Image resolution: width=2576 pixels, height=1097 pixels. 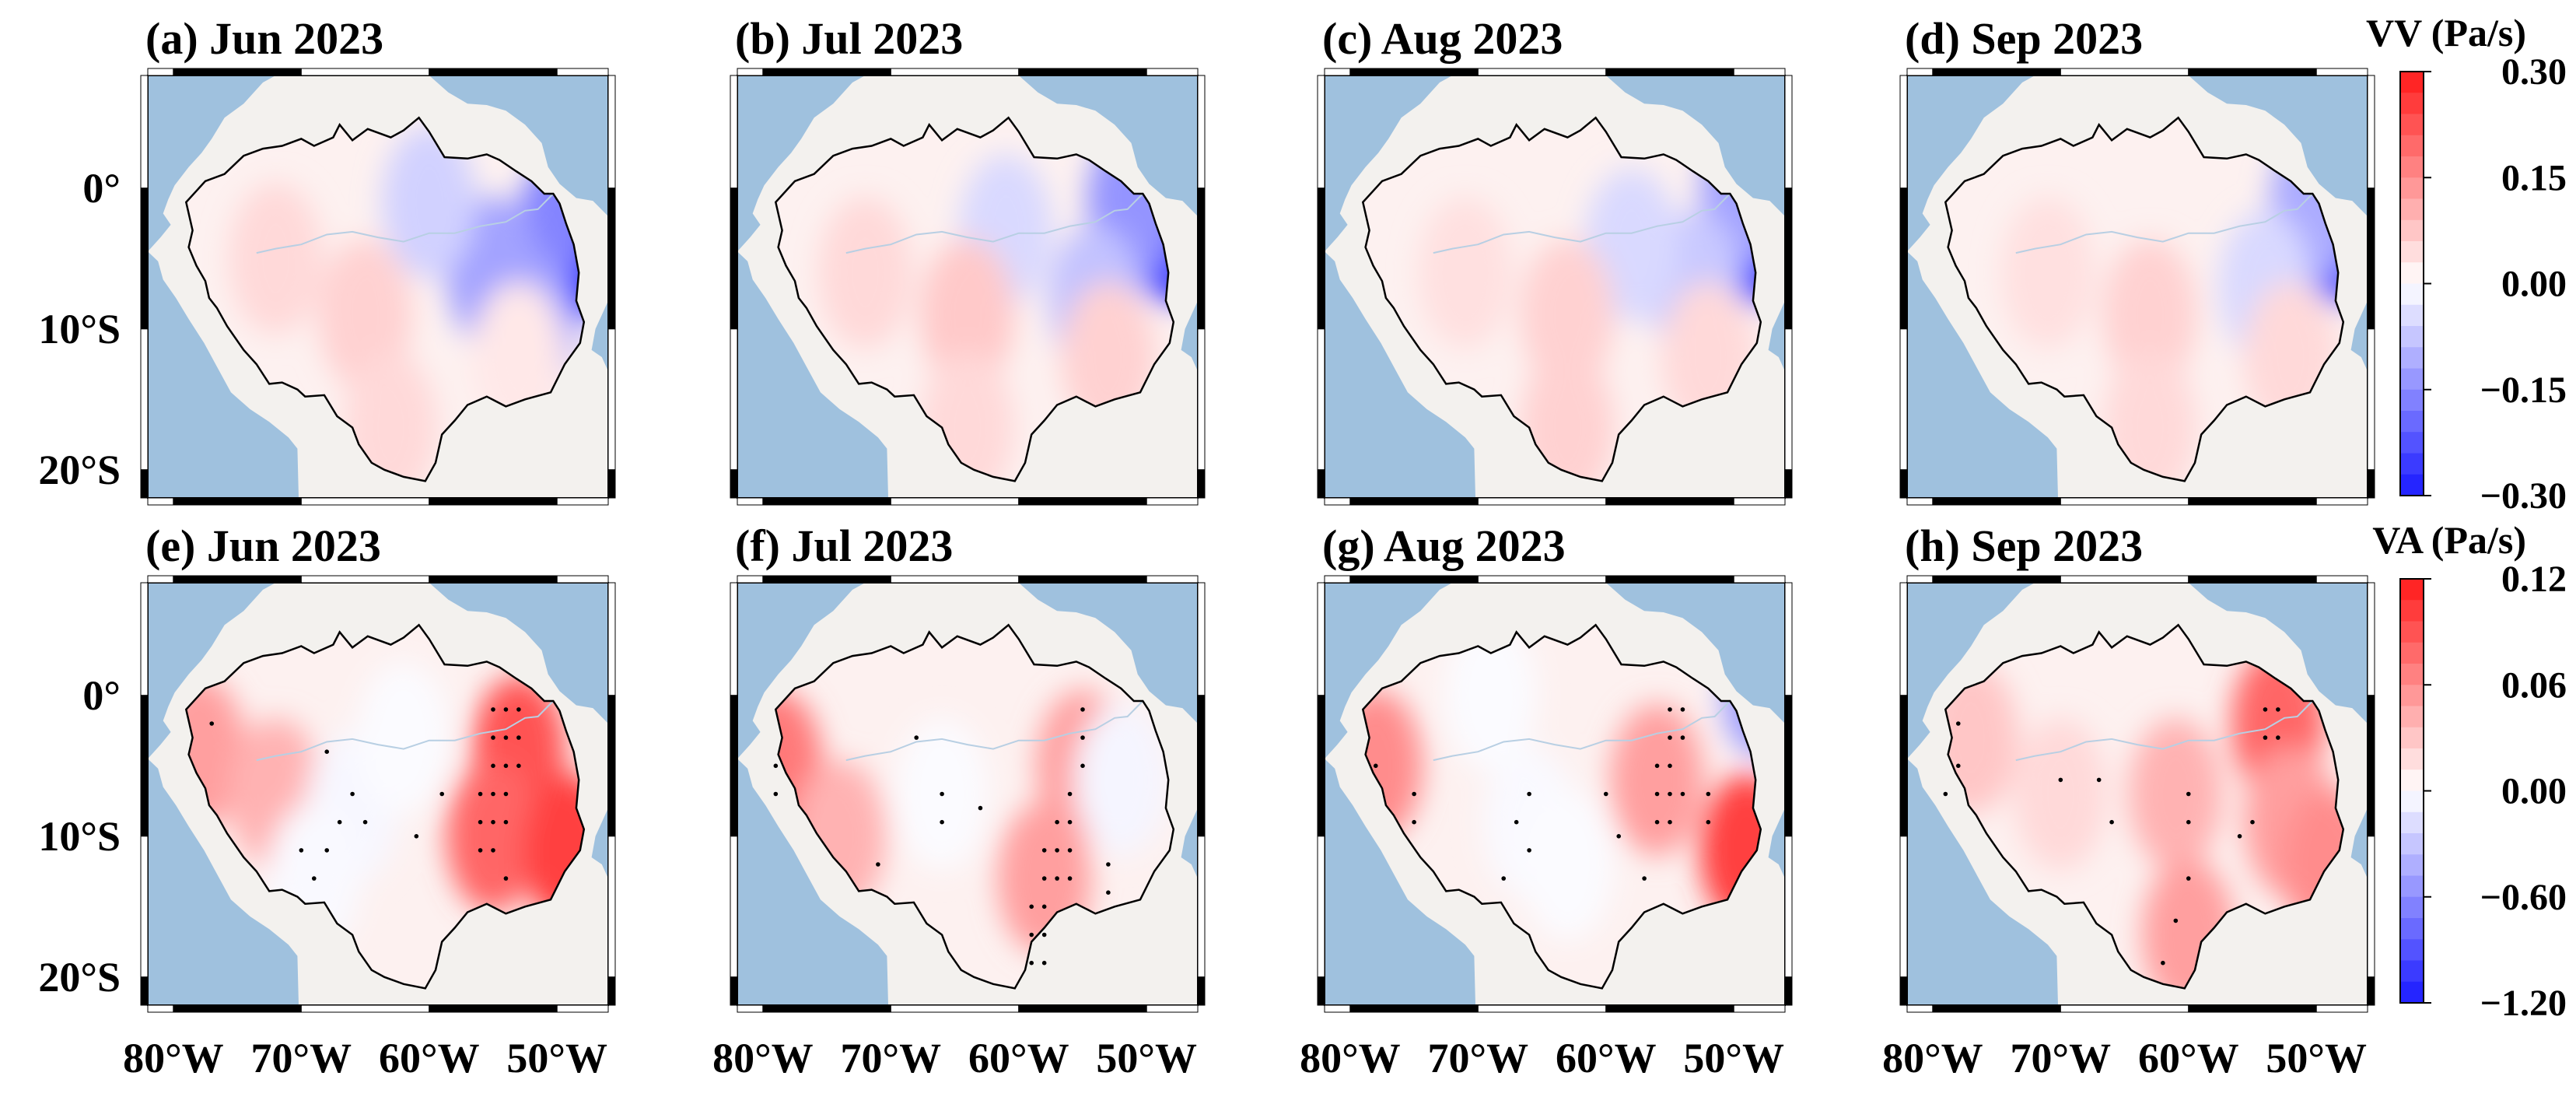 What do you see at coordinates (1606, 1058) in the screenshot?
I see `x-tick-label: 60°W` at bounding box center [1606, 1058].